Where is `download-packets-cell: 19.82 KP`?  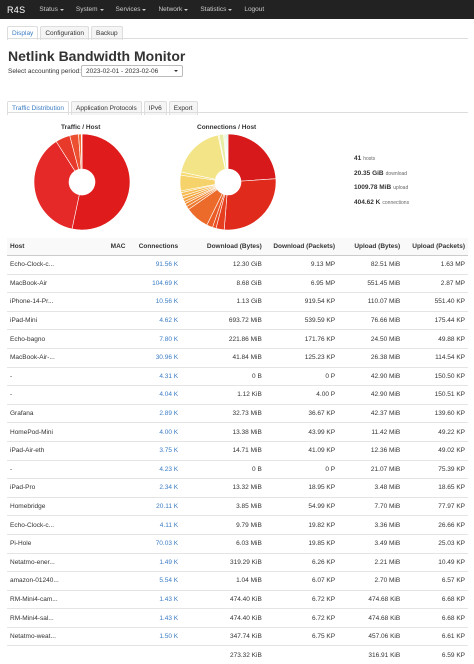
download-packets-cell: 19.82 KP is located at coordinates (301, 525).